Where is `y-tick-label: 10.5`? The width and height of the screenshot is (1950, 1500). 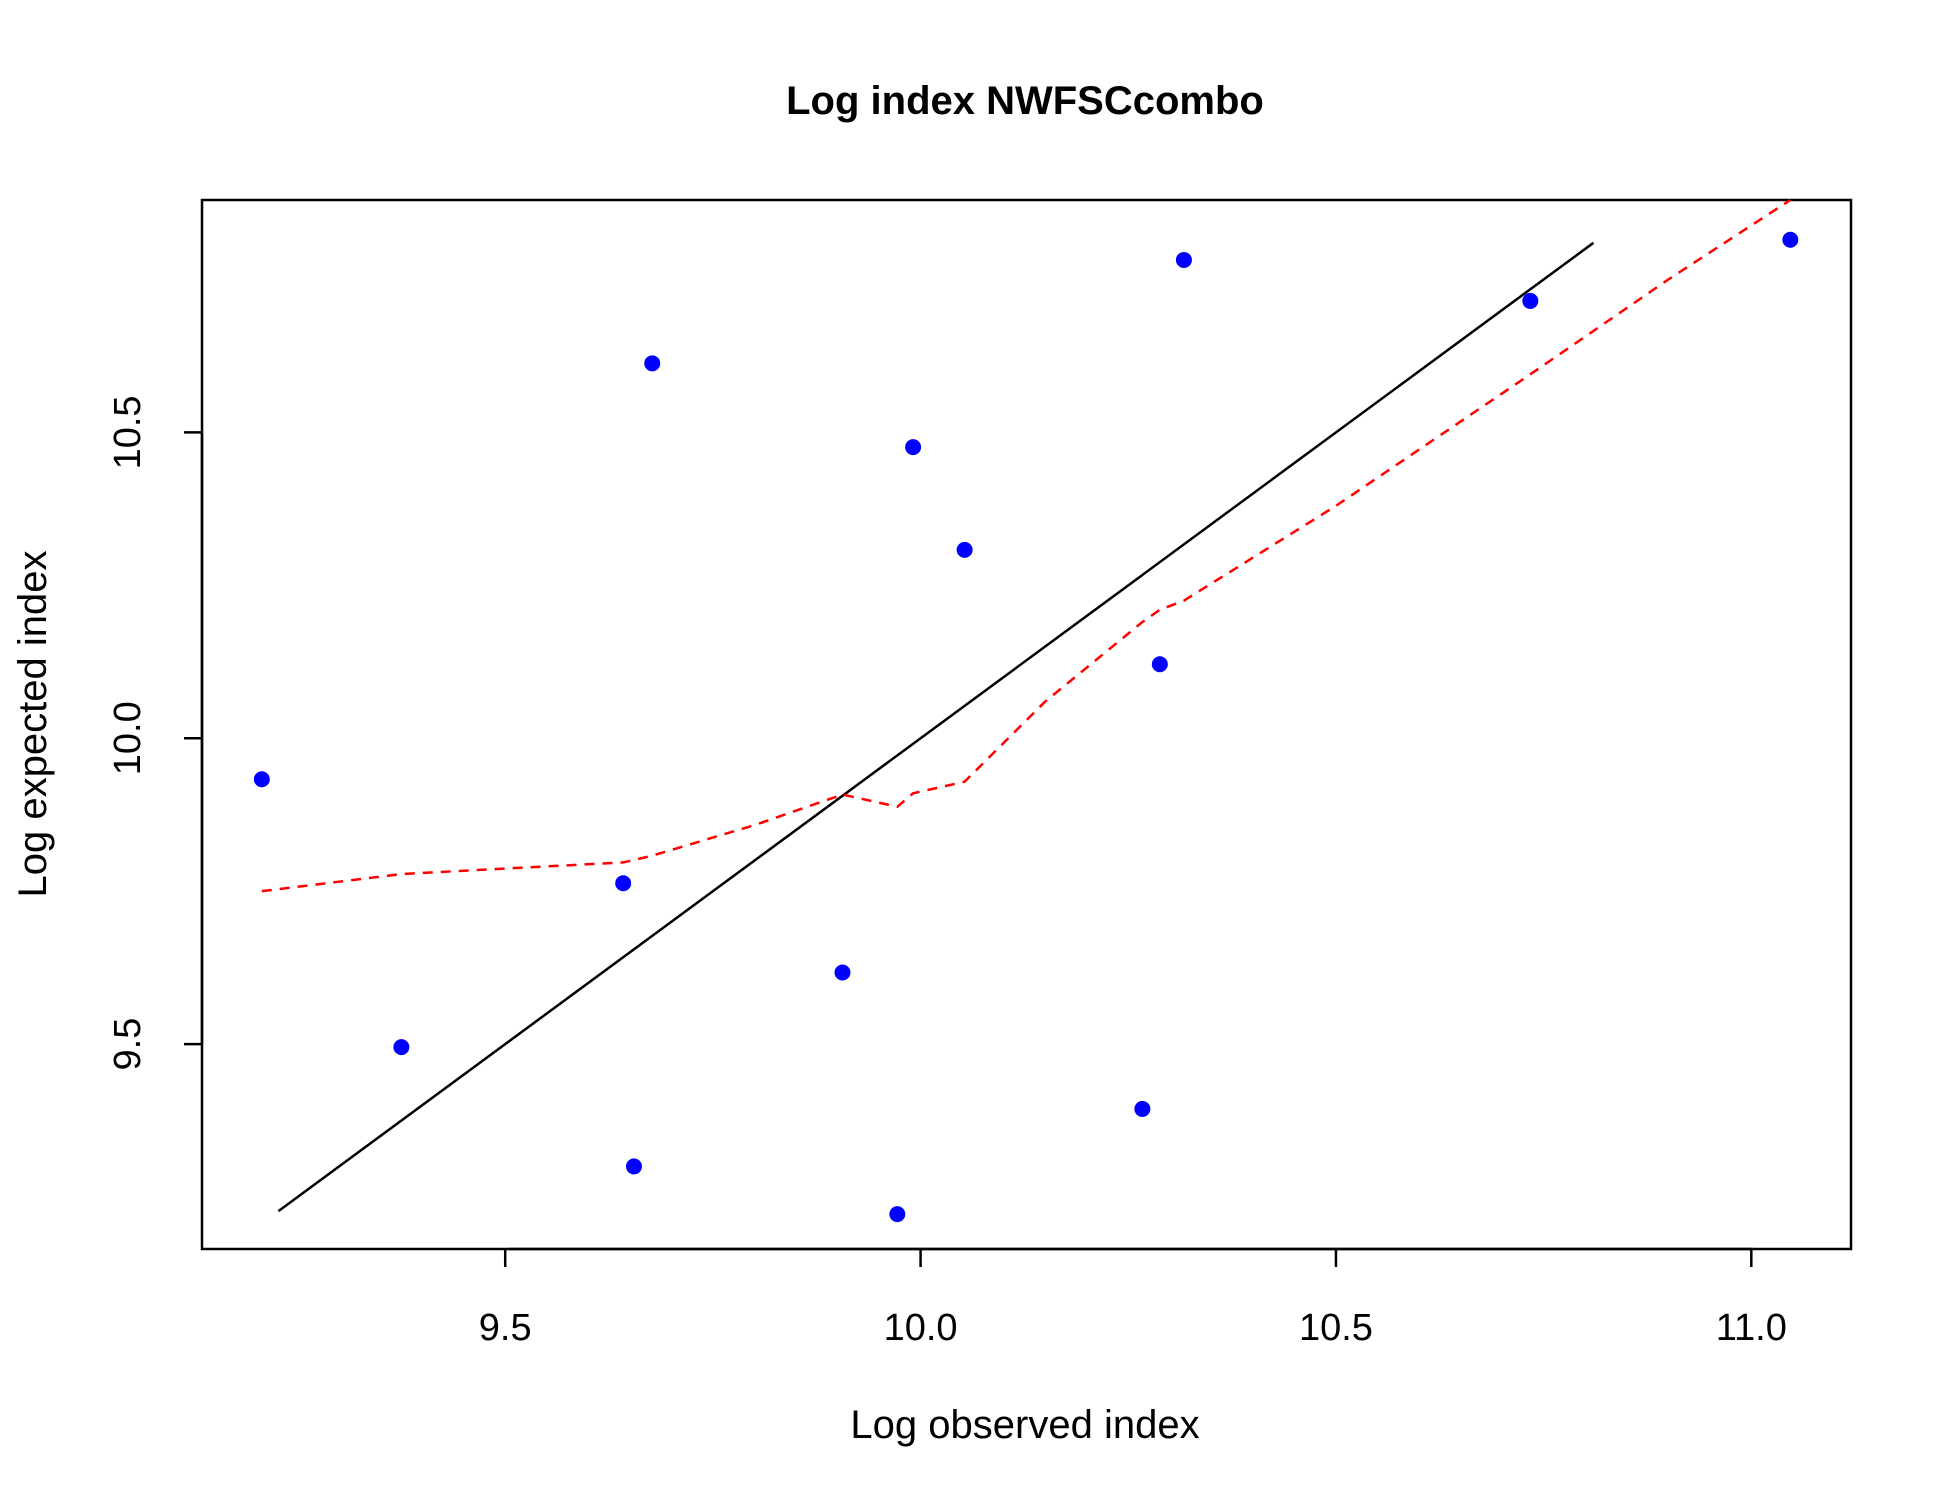 y-tick-label: 10.5 is located at coordinates (128, 432).